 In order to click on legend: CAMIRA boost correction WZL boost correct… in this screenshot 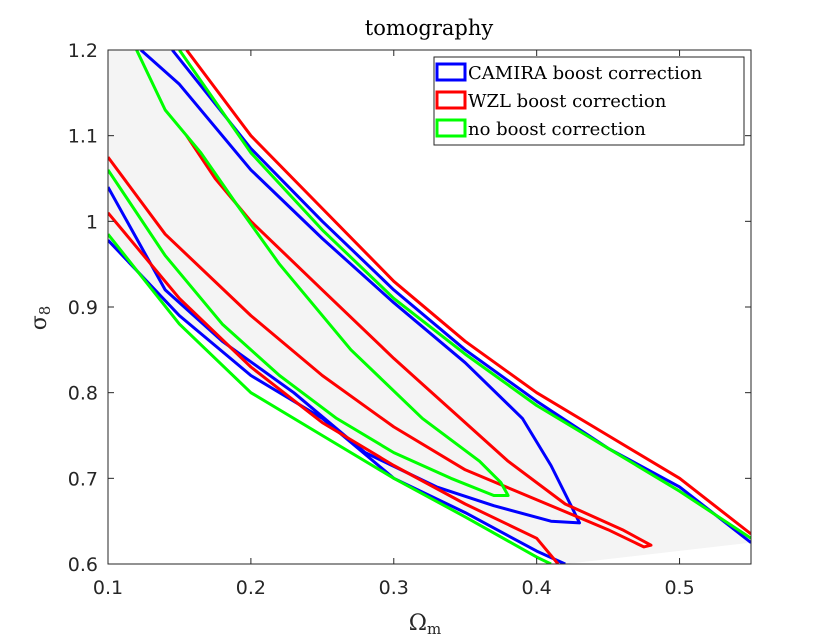, I will do `click(589, 101)`.